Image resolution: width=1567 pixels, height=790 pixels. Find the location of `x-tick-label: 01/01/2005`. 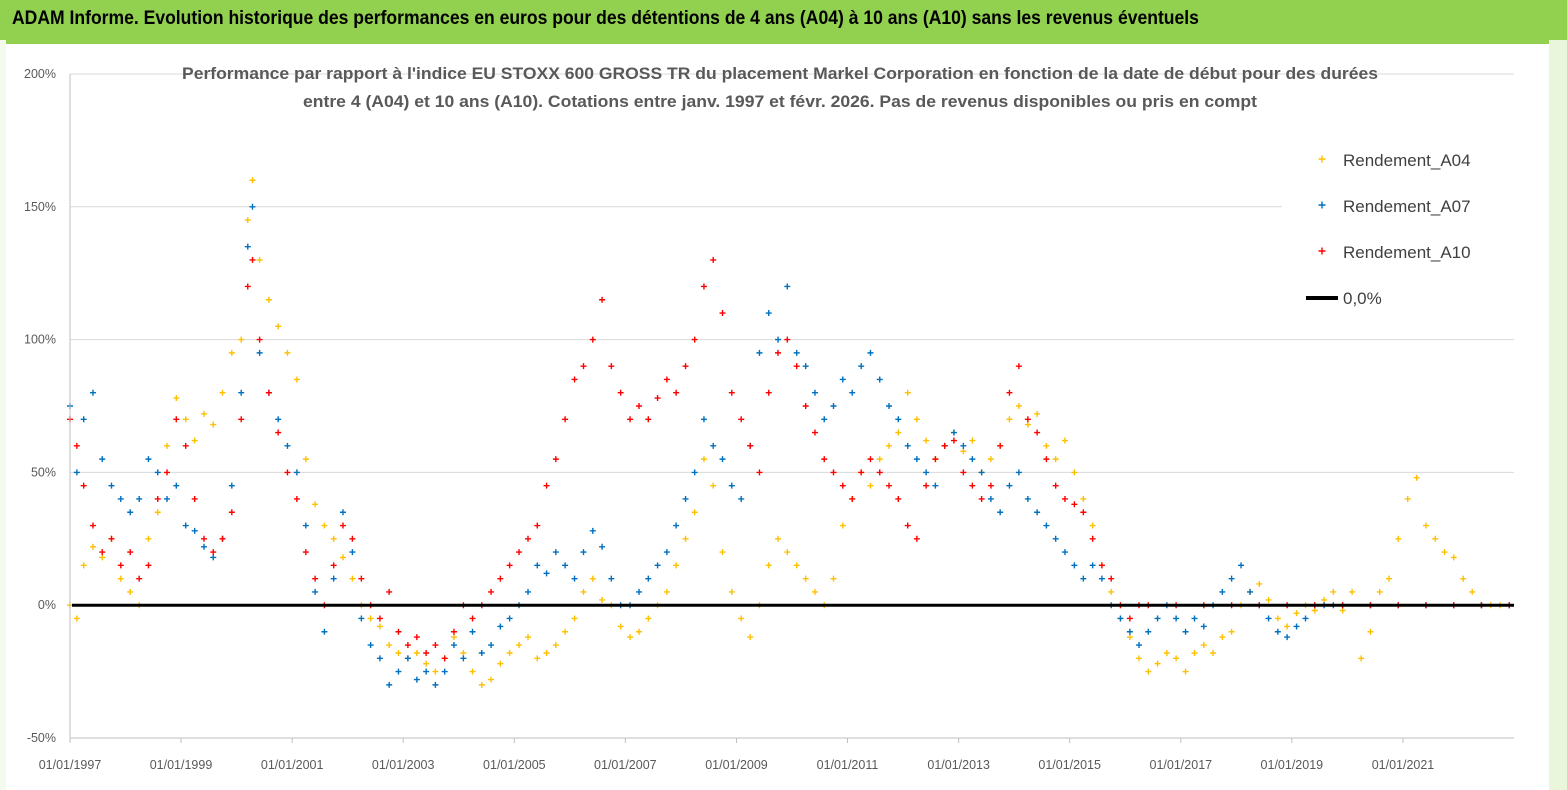

x-tick-label: 01/01/2005 is located at coordinates (514, 765).